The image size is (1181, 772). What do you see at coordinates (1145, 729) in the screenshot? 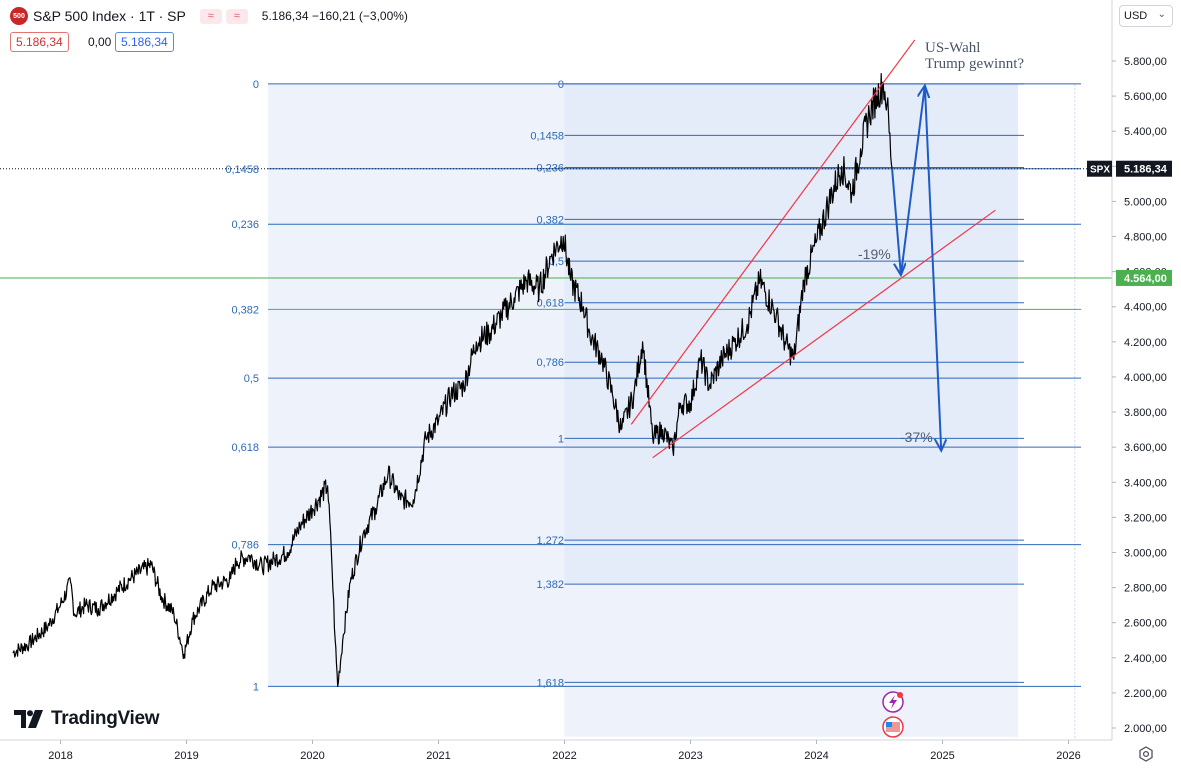
I see `y-tick-label: 2.000,00` at bounding box center [1145, 729].